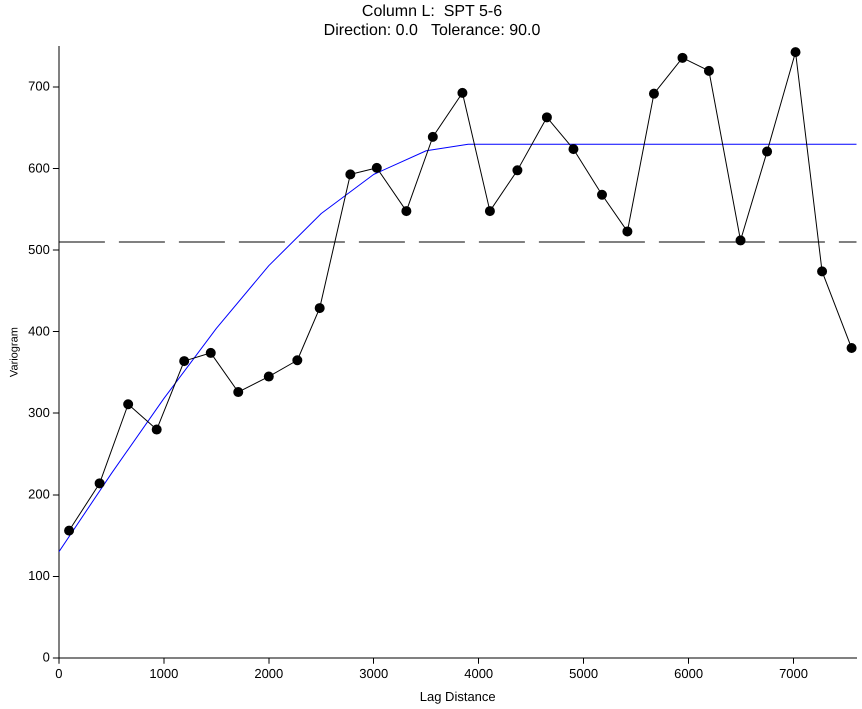  What do you see at coordinates (432, 11) in the screenshot?
I see `chart-title: Column L: SPT 5-6` at bounding box center [432, 11].